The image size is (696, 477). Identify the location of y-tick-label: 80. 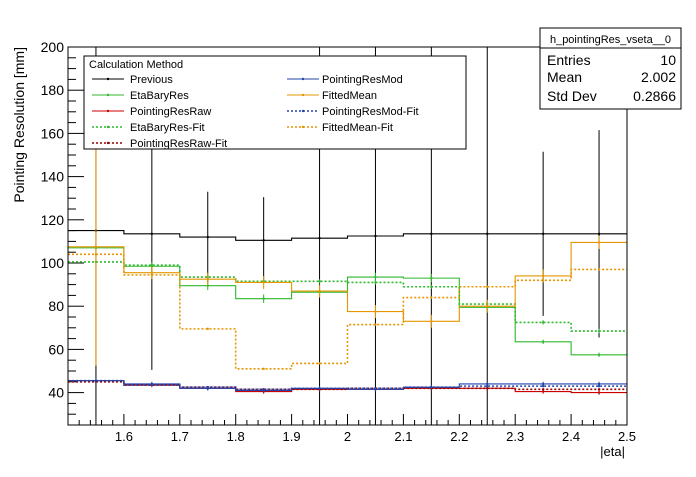
(56, 306).